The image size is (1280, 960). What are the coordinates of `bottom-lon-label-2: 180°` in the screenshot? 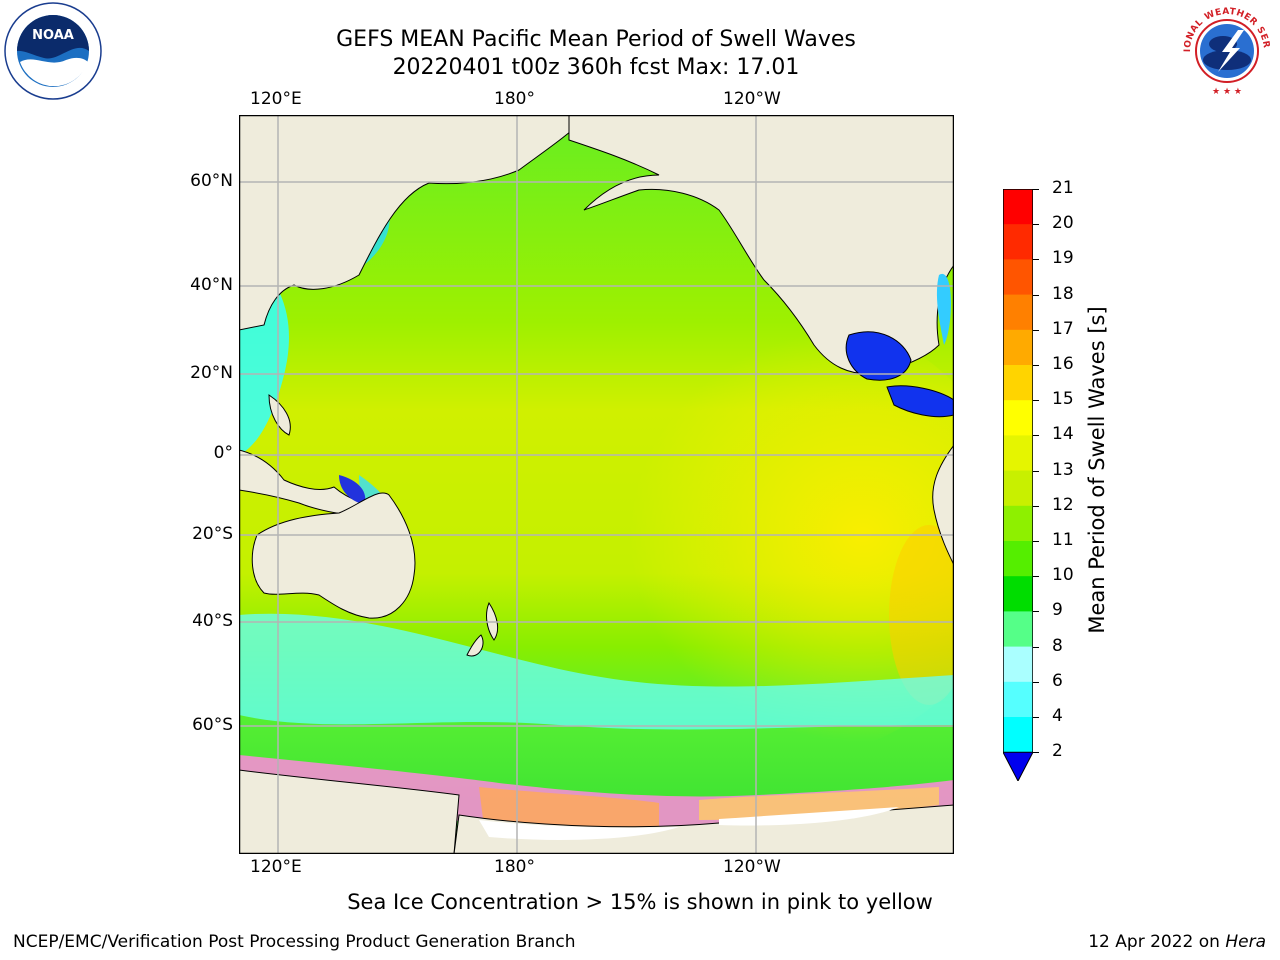 It's located at (514, 867).